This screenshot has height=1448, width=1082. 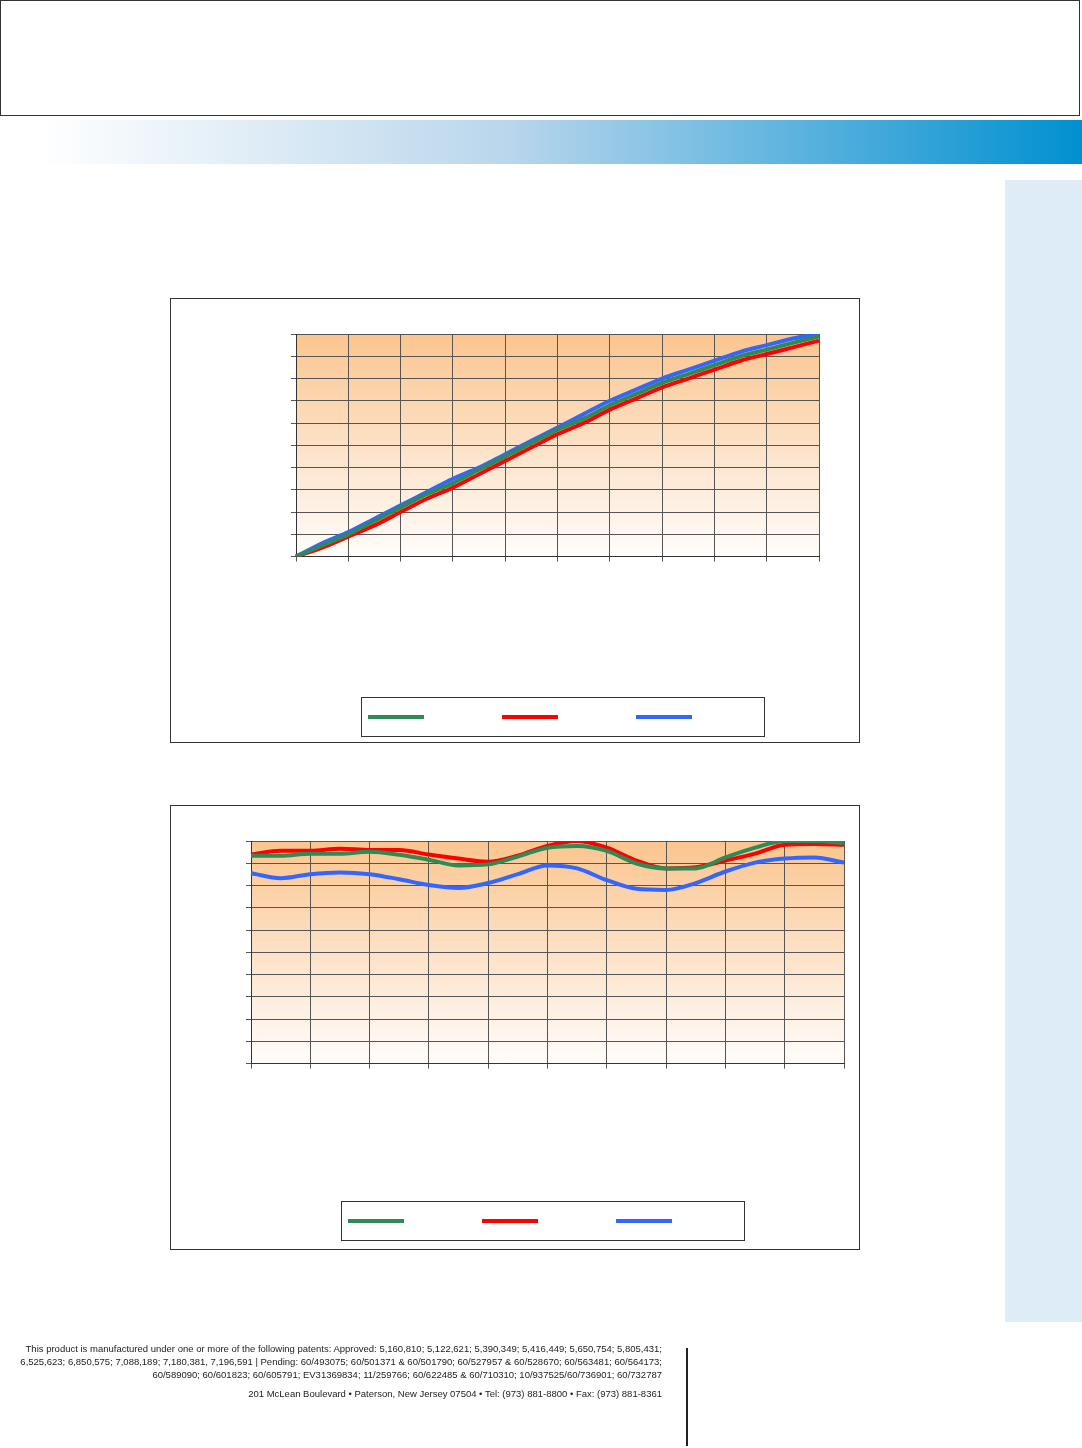 I want to click on text: This product is manufactured under one or more of the following patents: Approved: 5,160,810; 5,122,621; 5,390,349; 5,416,449; 5,650,754; 5,805,431; 6,525,623; 6,850,575; 7,088,189; 7,180,381, 7,196,591 | Pending: 60/493075; 60/501371 & 60/501790; 60/527957 & 60/528670; 60/563481; 60/564173; 60/589090; 60/601823; 60/605791; EV31369834; 11/259766; 60/622485 & 60/710310; 10/937525/60/736901; 60/732787, so click(x=340, y=1361).